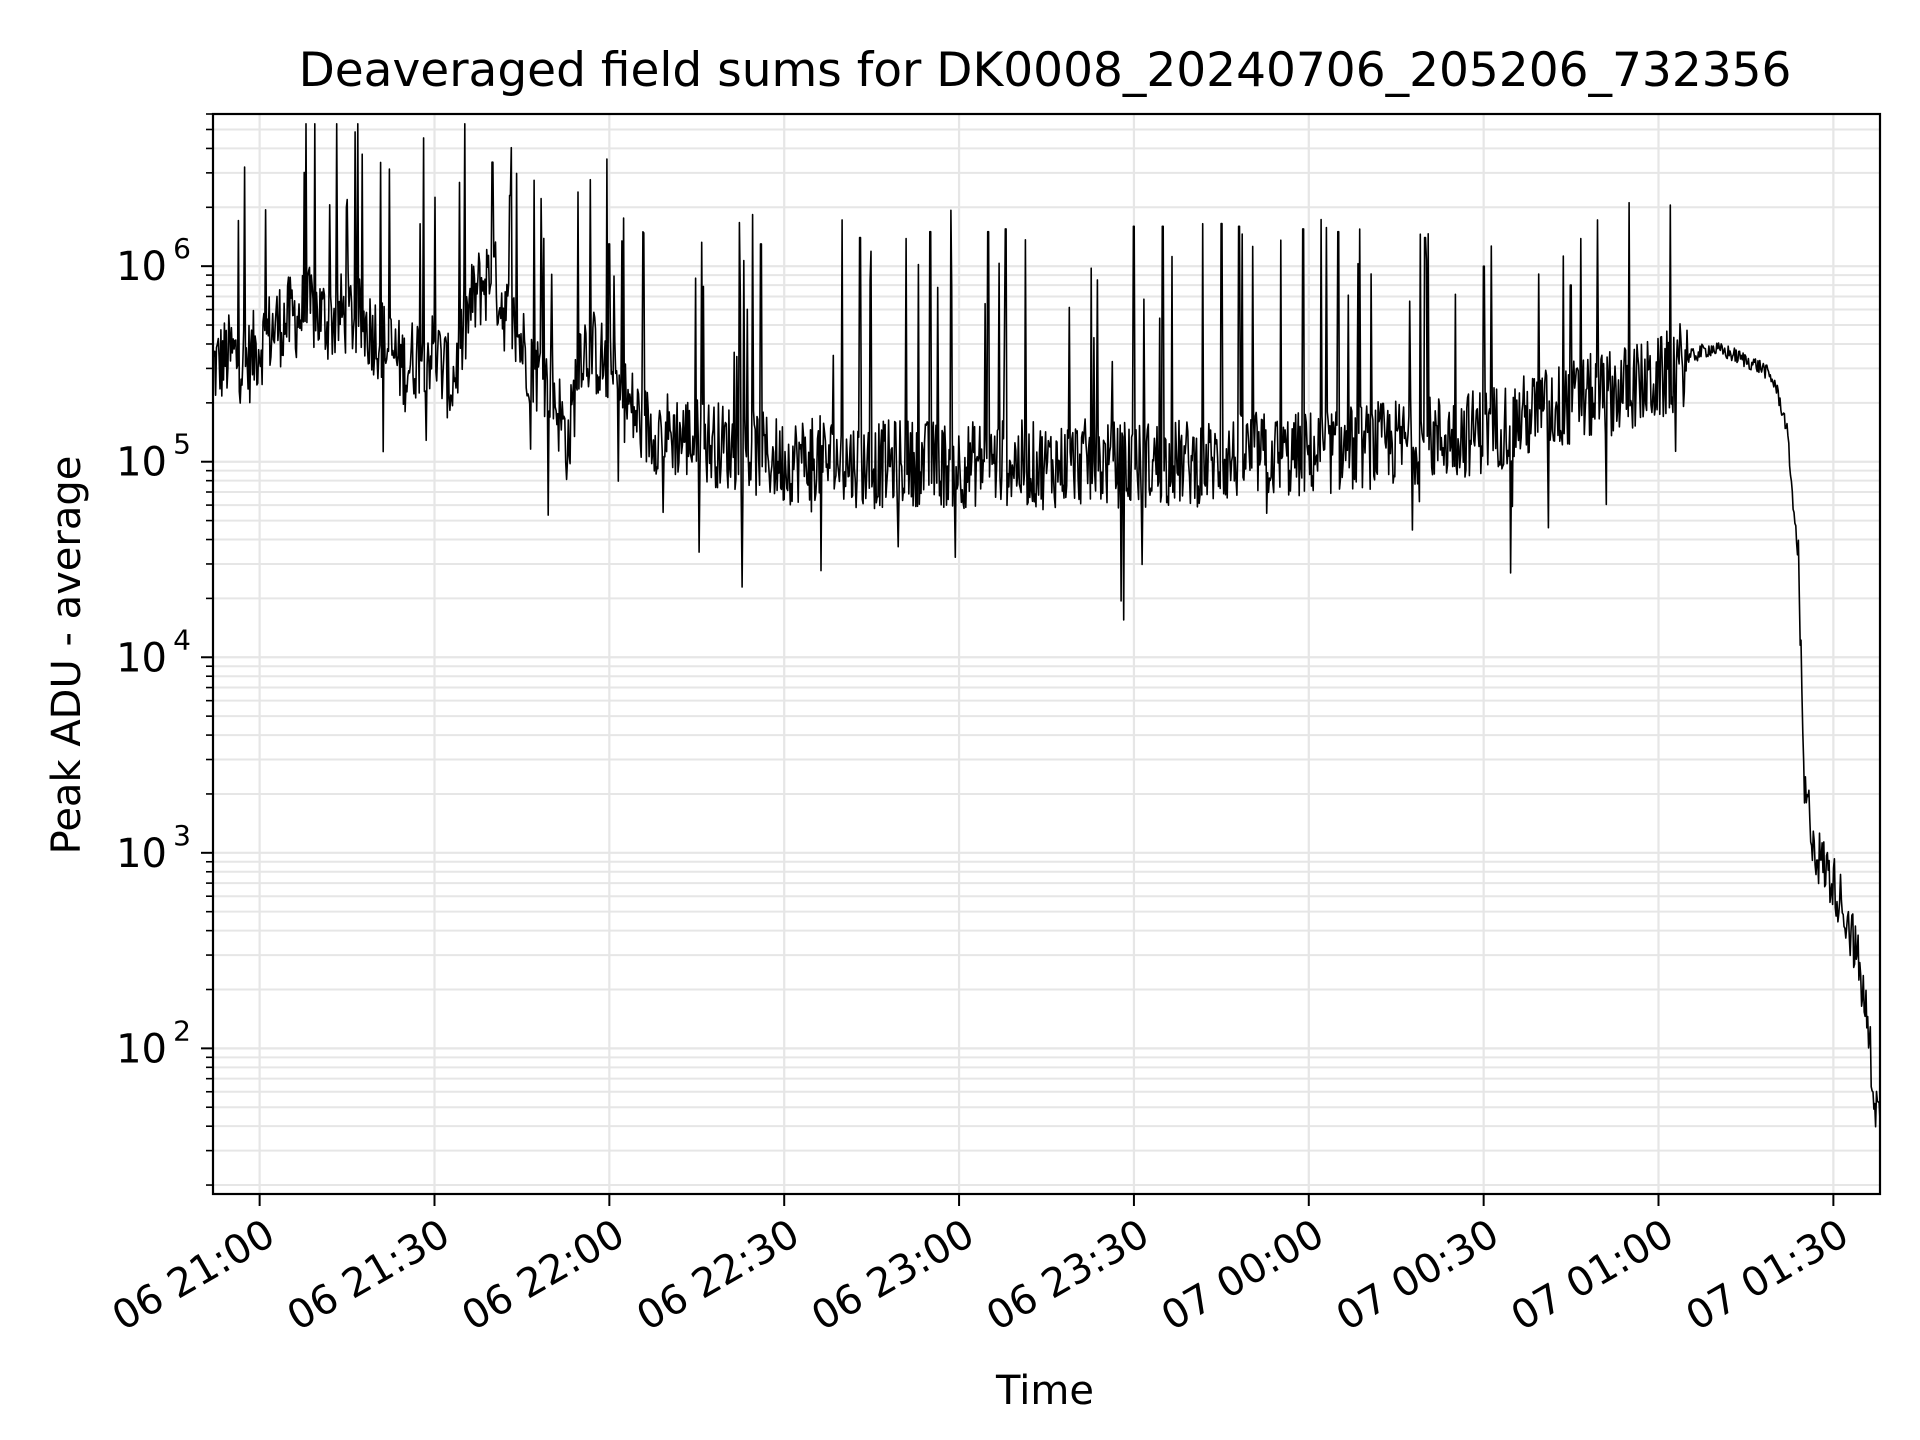 This screenshot has width=1920, height=1440. What do you see at coordinates (1044, 1391) in the screenshot?
I see `x-axis-label: Time` at bounding box center [1044, 1391].